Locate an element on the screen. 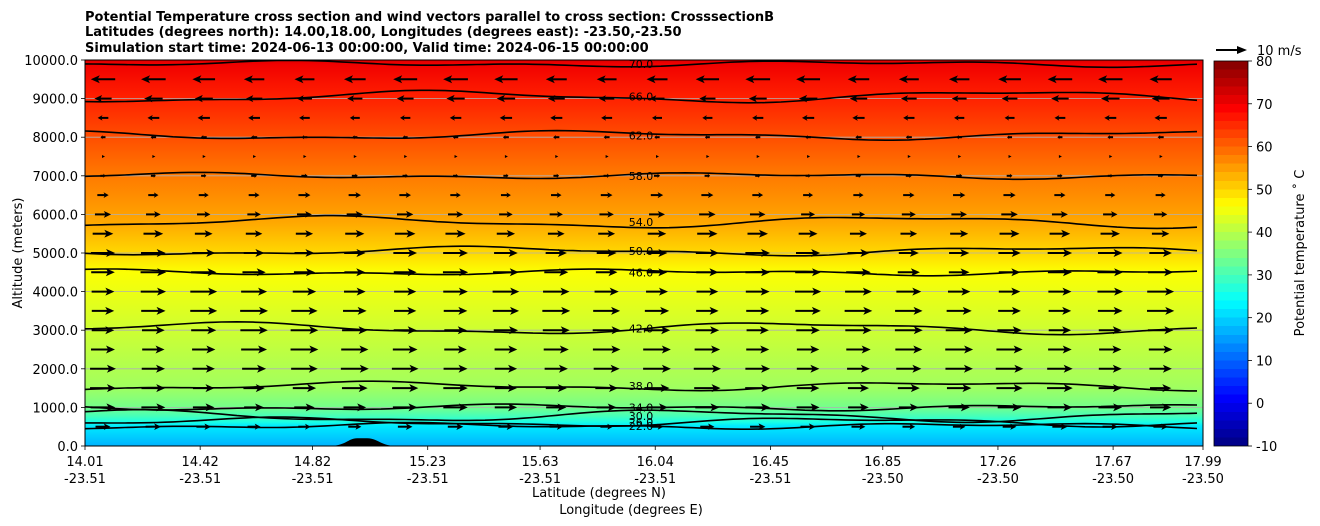  reference-vector-key: 10 m/s is located at coordinates (1259, 51).